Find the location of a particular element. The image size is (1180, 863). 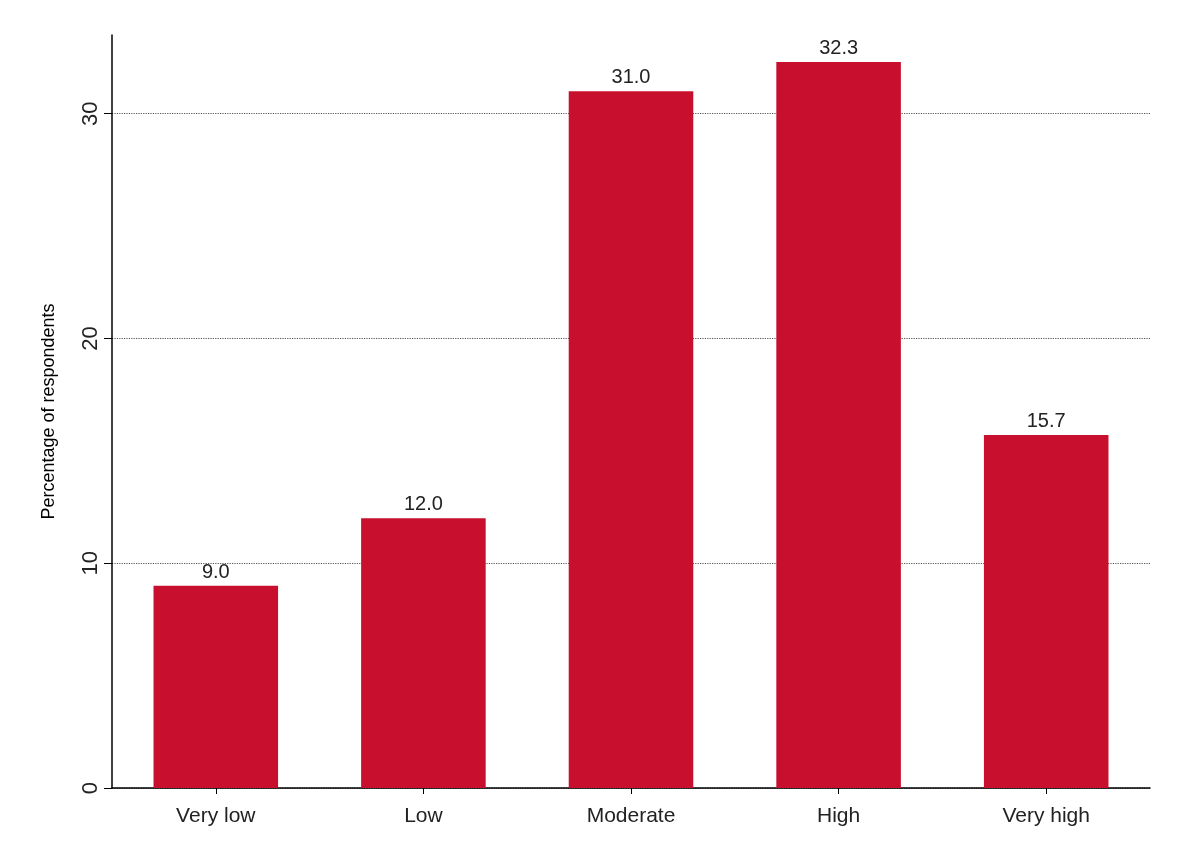

data-label: 32.3 is located at coordinates (839, 46).